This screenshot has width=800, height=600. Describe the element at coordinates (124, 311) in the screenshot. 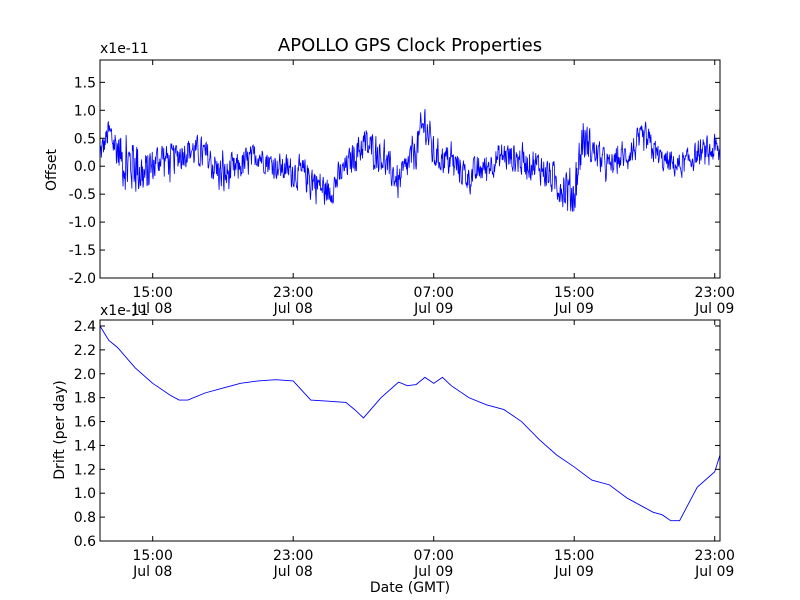

I see `drift-exponent-label: x1e-11` at that location.